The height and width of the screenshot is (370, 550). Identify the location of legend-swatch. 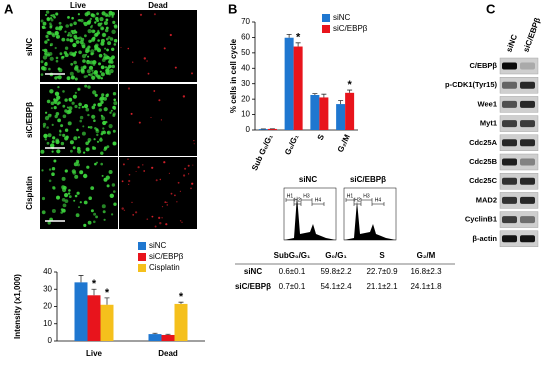
(142, 257).